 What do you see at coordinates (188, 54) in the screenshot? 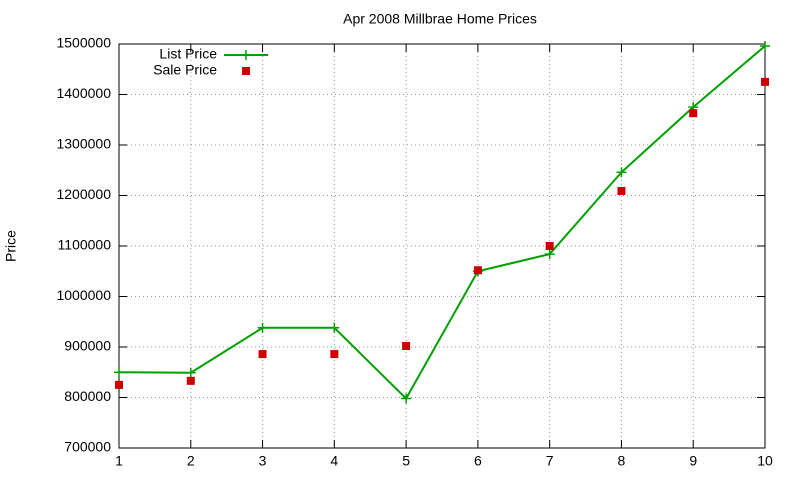
I see `legend-label: List Price` at bounding box center [188, 54].